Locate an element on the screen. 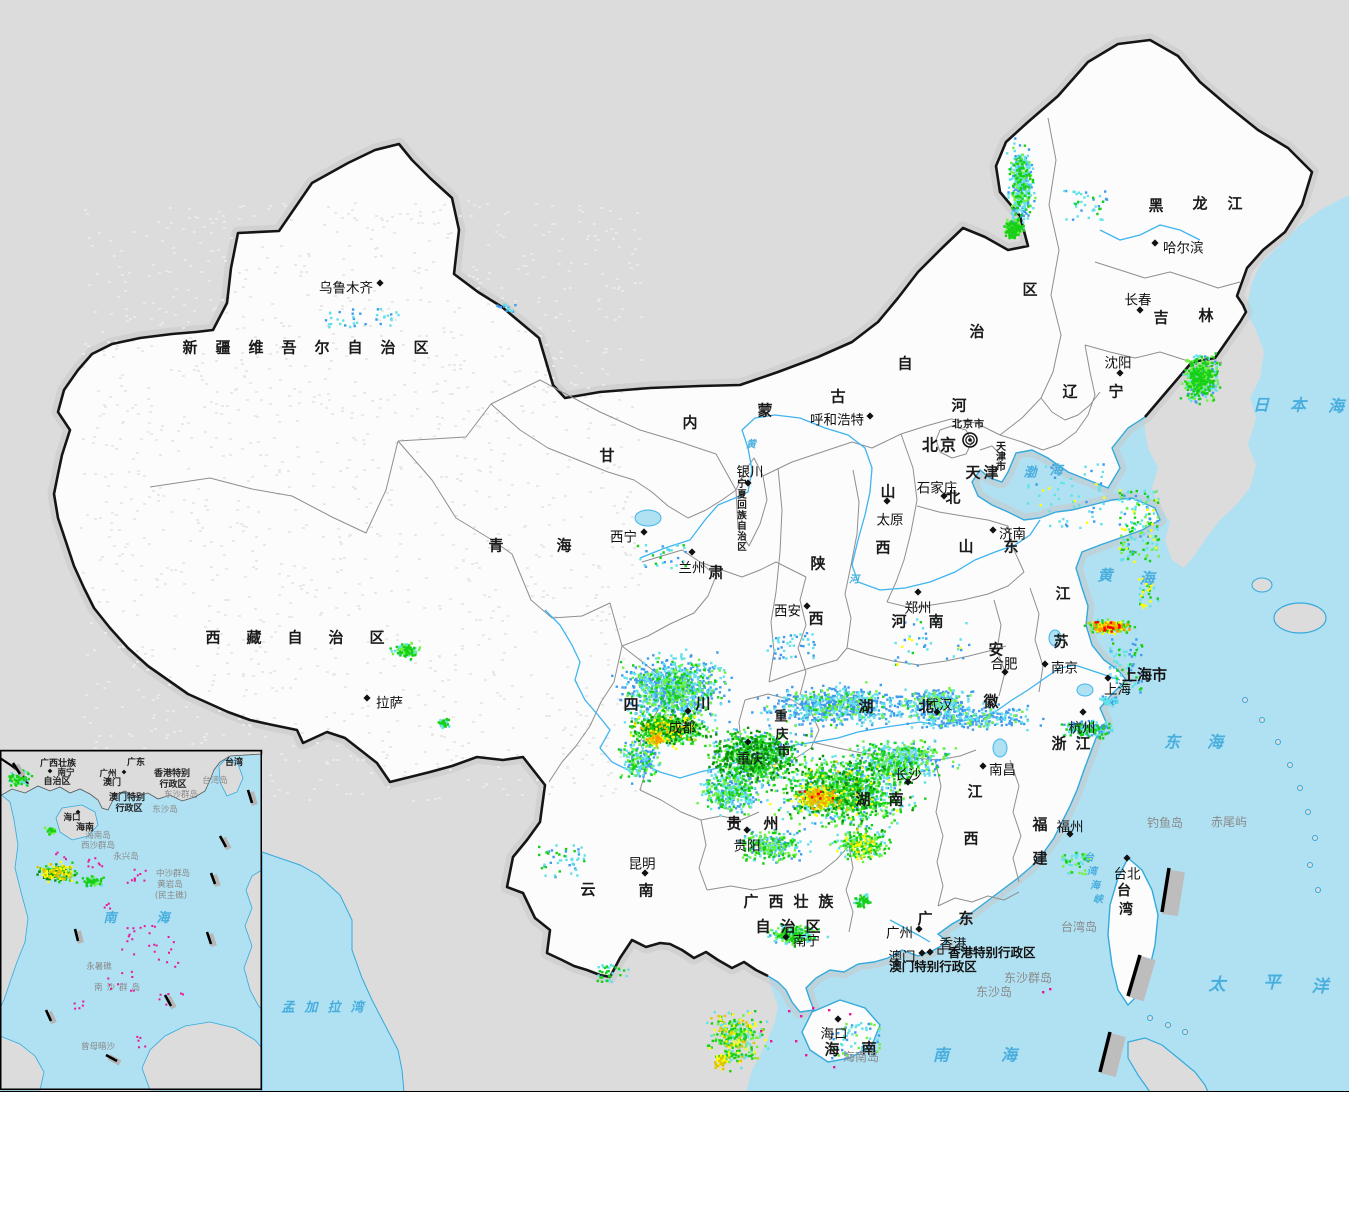 The height and width of the screenshot is (1208, 1349). inset-label: 广州 is located at coordinates (107, 773).